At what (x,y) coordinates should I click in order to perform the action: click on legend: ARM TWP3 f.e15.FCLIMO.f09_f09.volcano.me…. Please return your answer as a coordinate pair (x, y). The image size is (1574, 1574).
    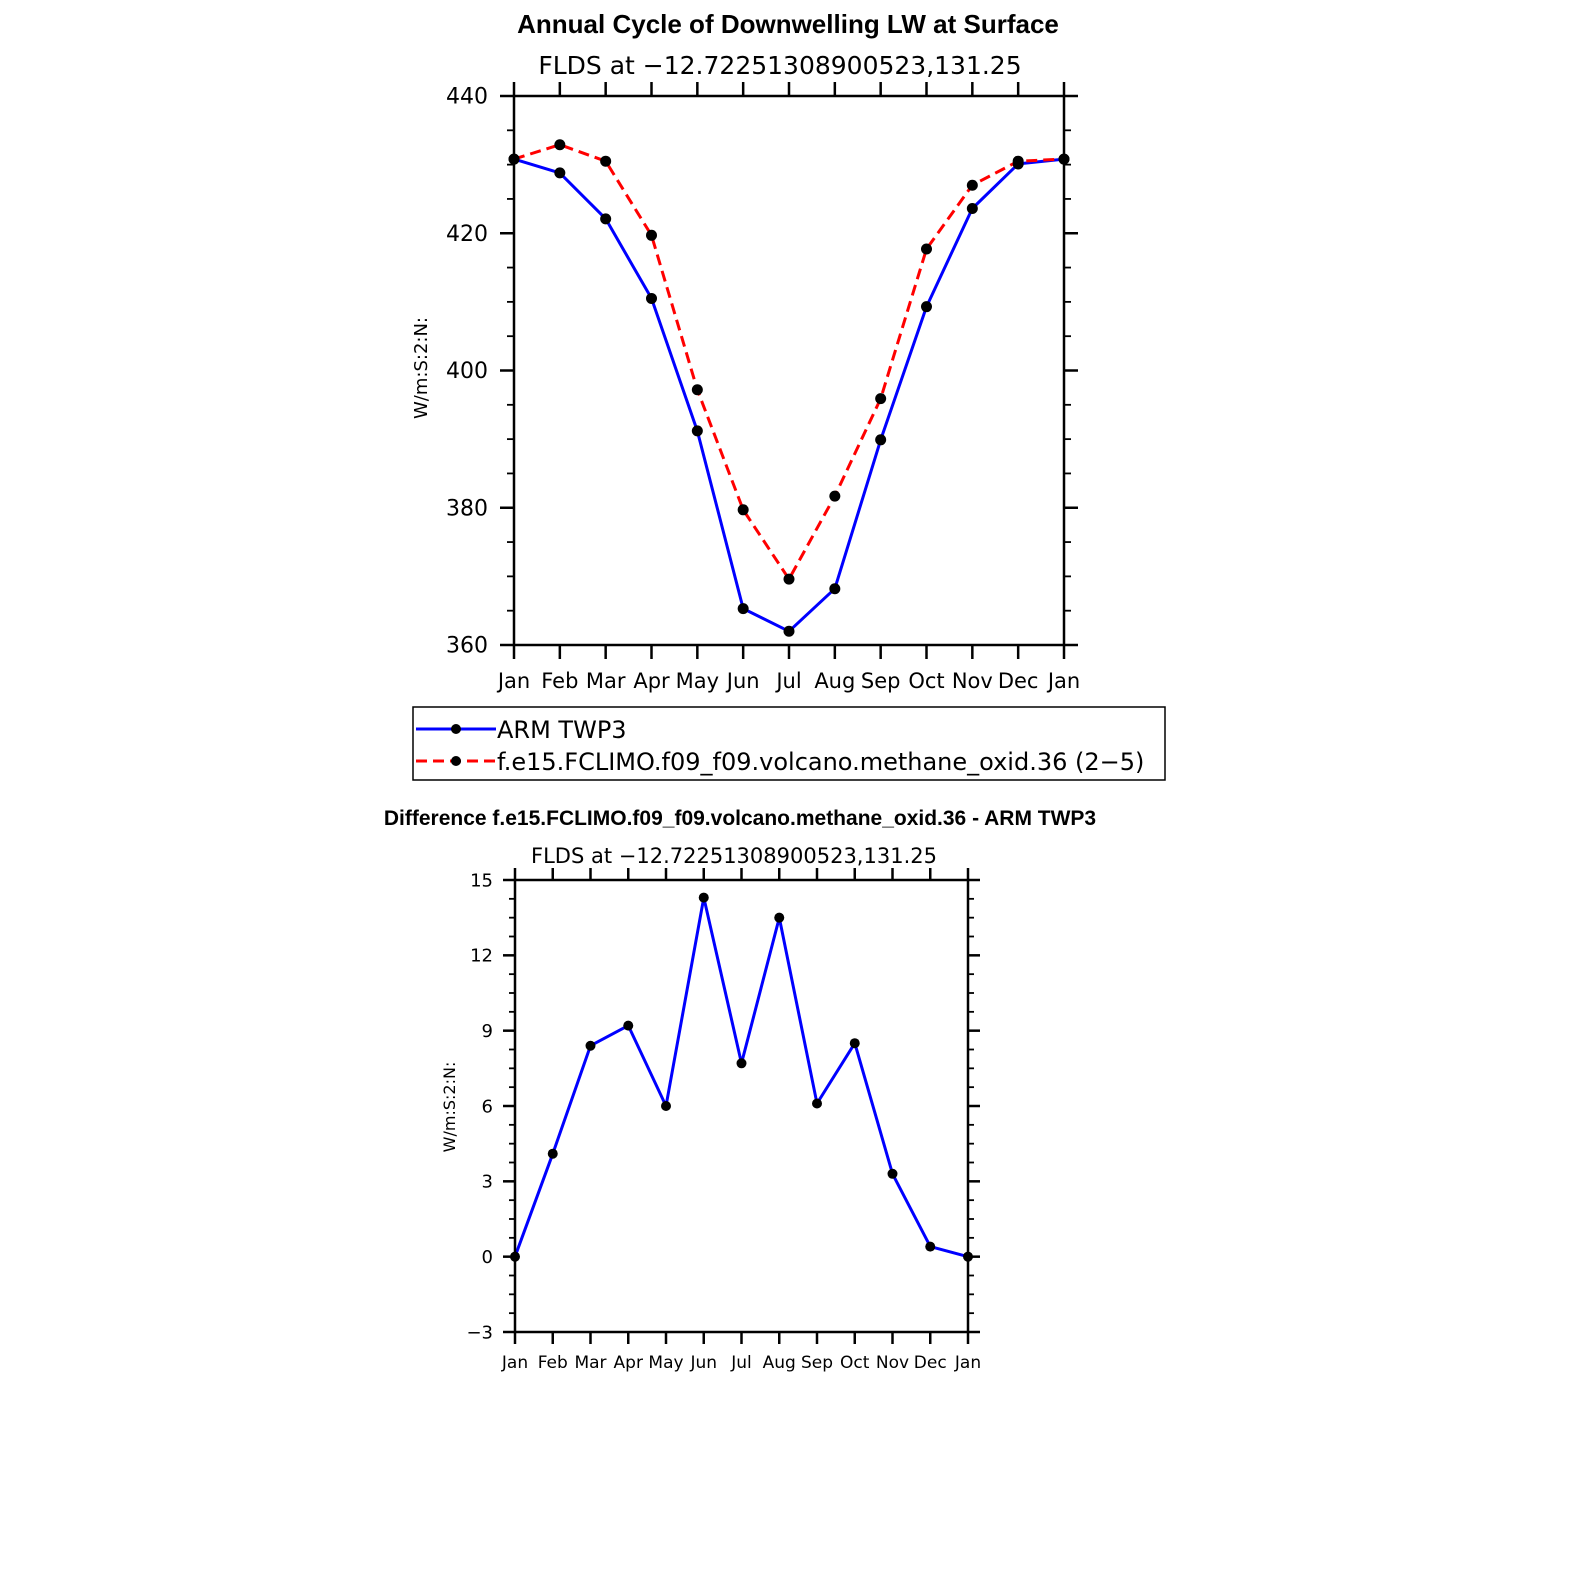
    Looking at the image, I should click on (789, 743).